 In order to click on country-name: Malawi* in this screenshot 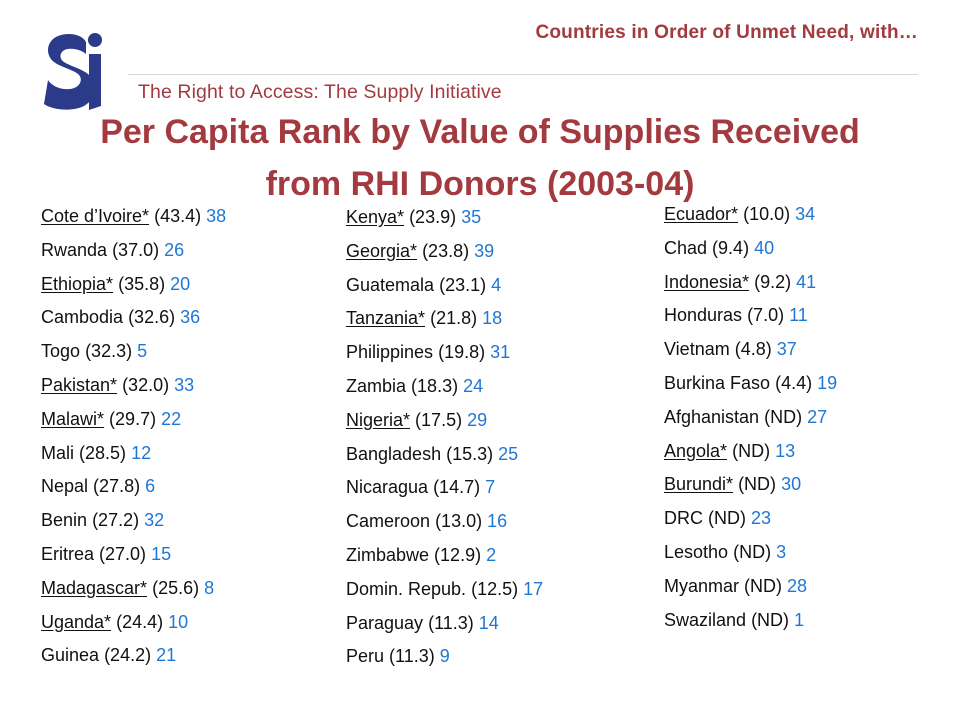, I will do `click(73, 418)`.